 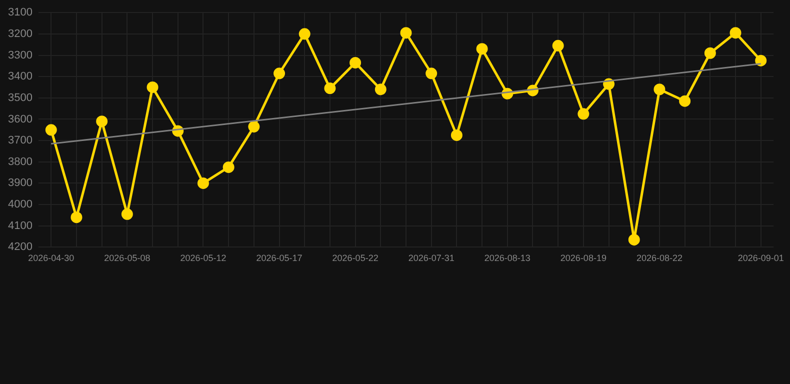 What do you see at coordinates (20, 98) in the screenshot?
I see `y-tick-label: 3500` at bounding box center [20, 98].